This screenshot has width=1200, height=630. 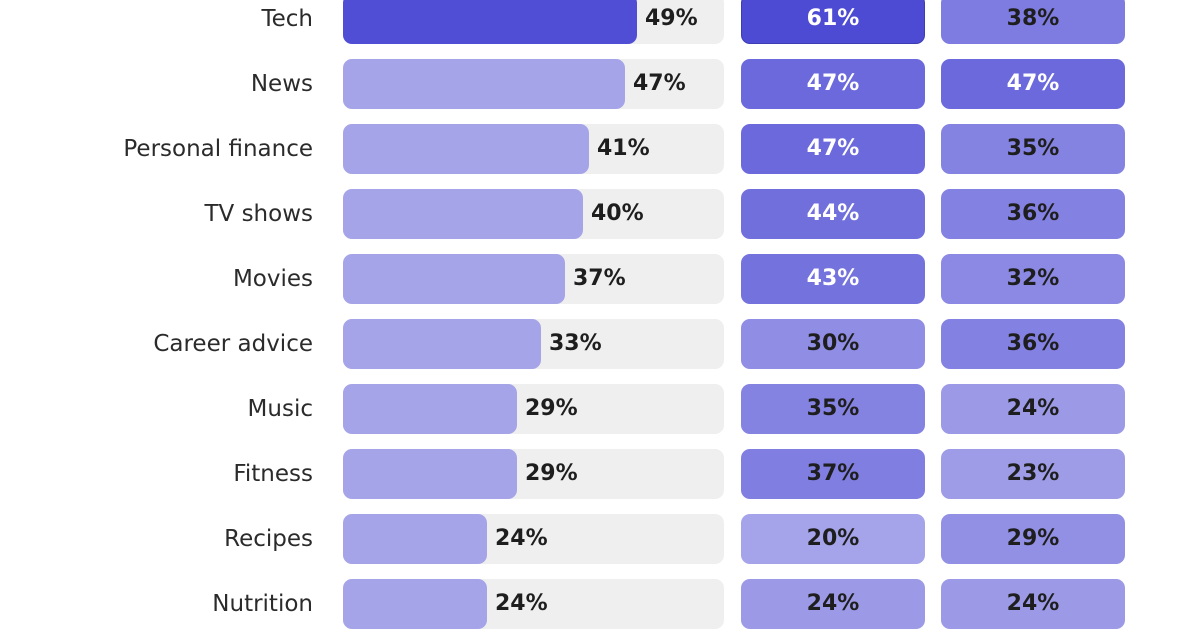 What do you see at coordinates (617, 213) in the screenshot?
I see `bar-value-label: 40%` at bounding box center [617, 213].